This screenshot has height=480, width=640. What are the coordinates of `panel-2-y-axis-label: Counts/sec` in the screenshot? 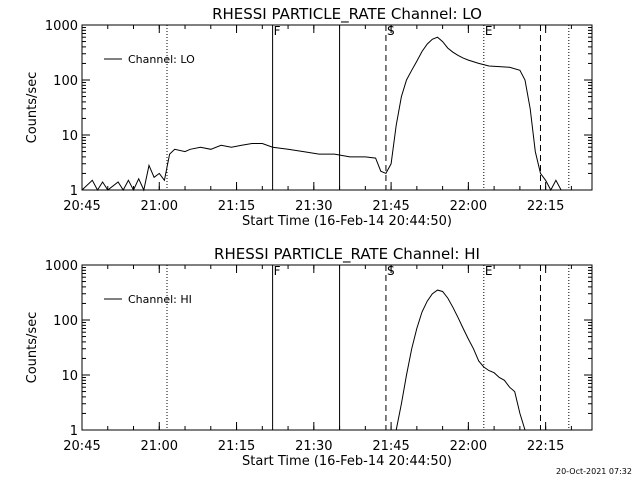 It's located at (32, 348).